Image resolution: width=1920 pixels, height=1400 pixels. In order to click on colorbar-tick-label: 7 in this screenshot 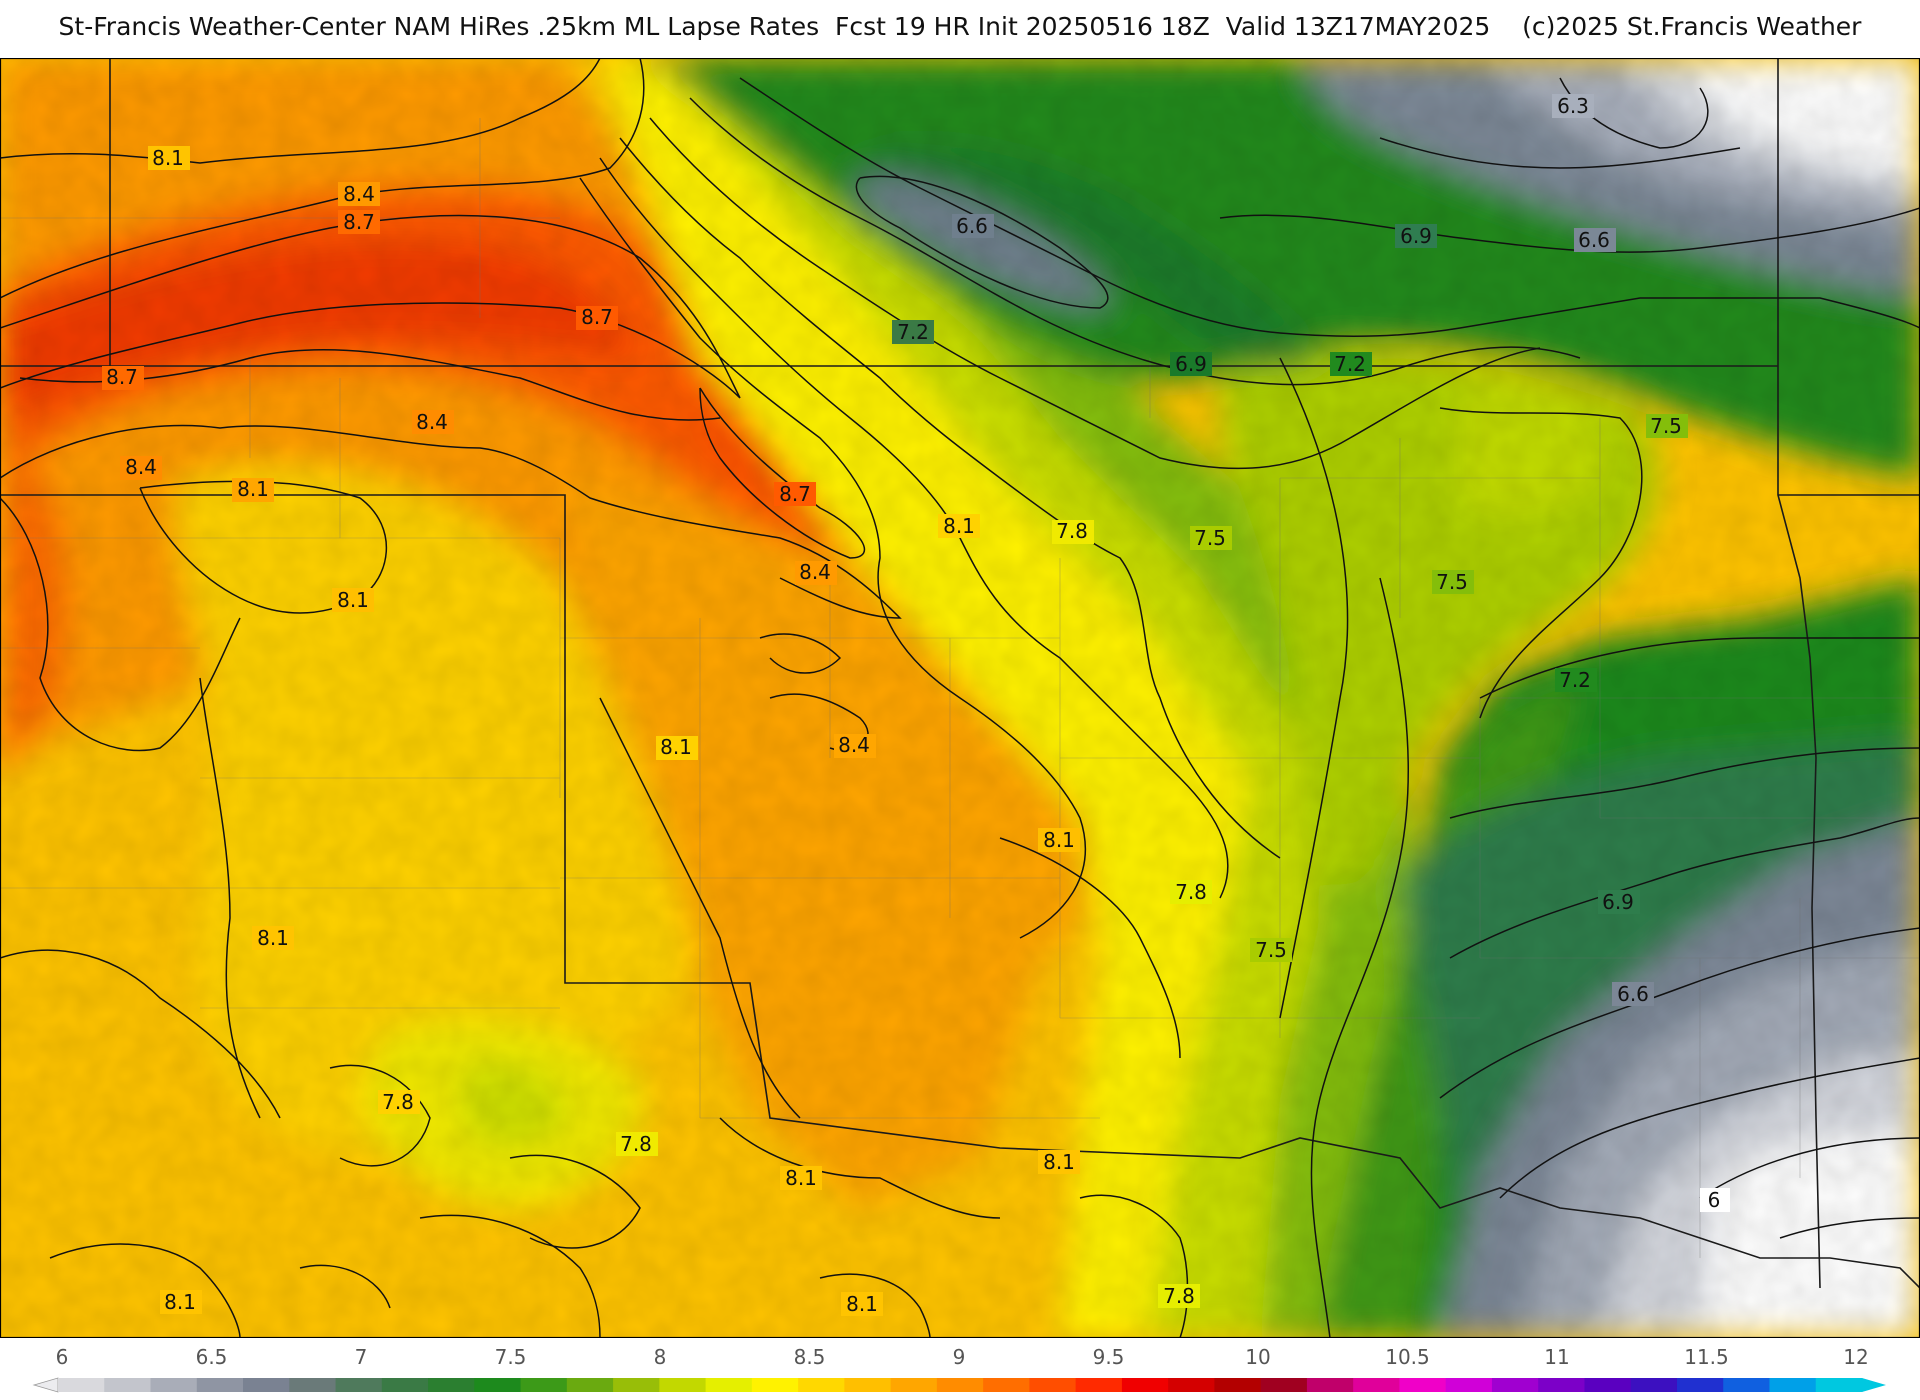, I will do `click(361, 1357)`.